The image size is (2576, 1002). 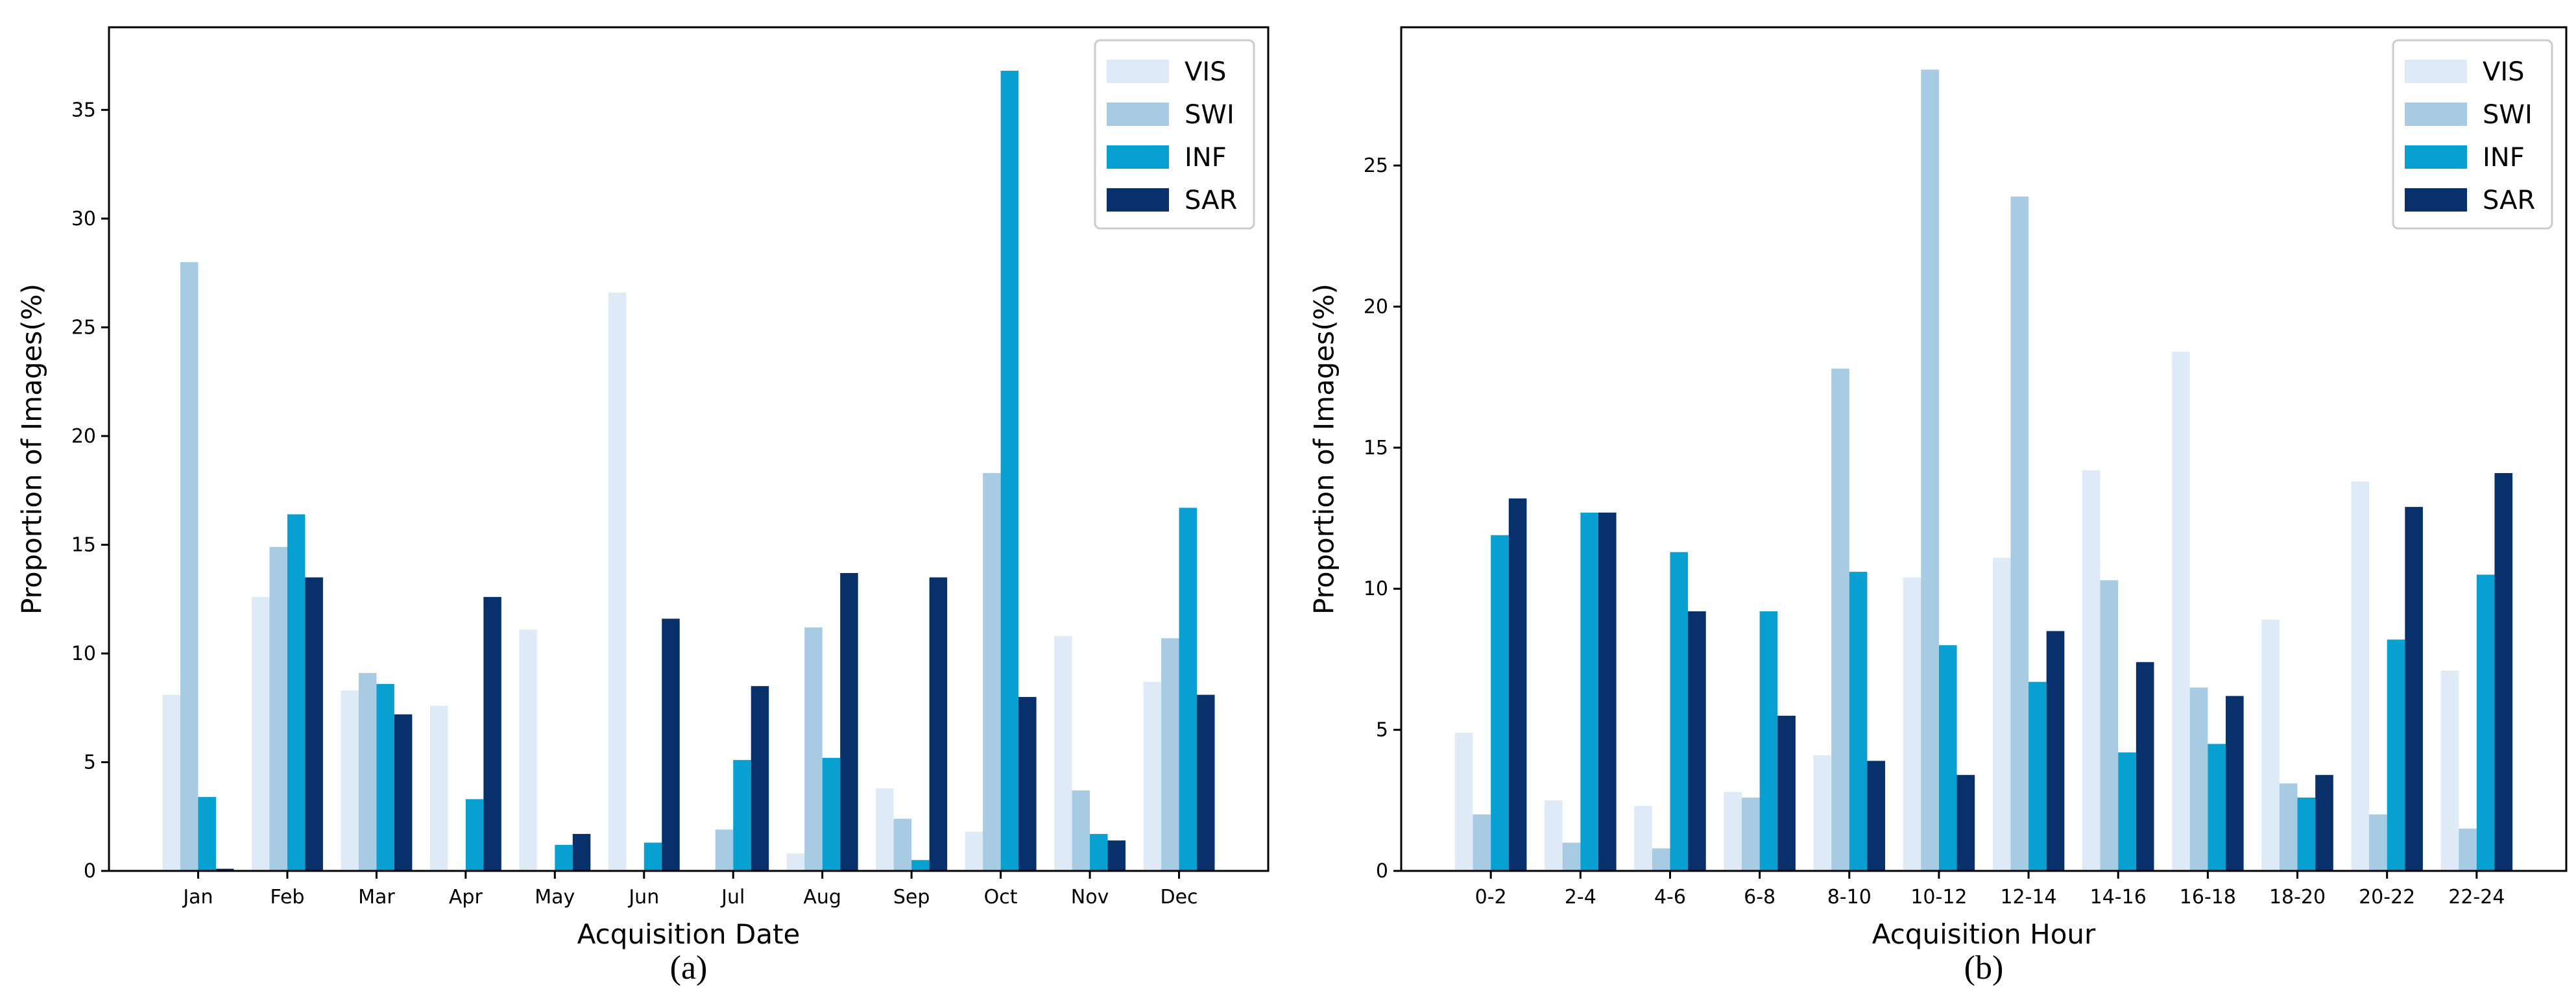 What do you see at coordinates (1099, 852) in the screenshot?
I see `bar-inf-nov` at bounding box center [1099, 852].